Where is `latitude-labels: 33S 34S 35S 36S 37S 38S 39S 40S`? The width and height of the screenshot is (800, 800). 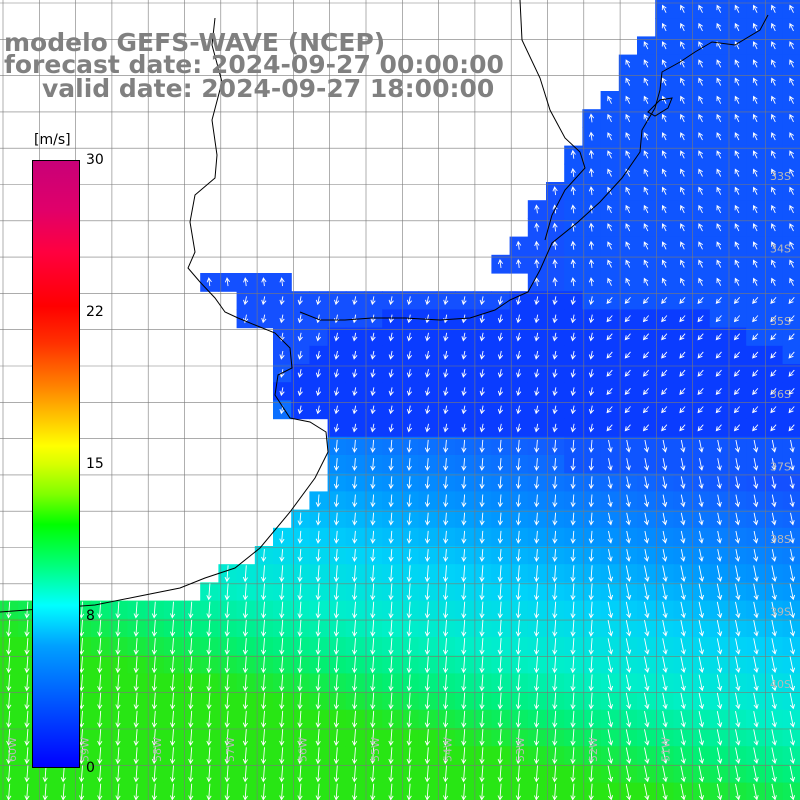 latitude-labels: 33S 34S 35S 36S 37S 38S 39S 40S is located at coordinates (780, 430).